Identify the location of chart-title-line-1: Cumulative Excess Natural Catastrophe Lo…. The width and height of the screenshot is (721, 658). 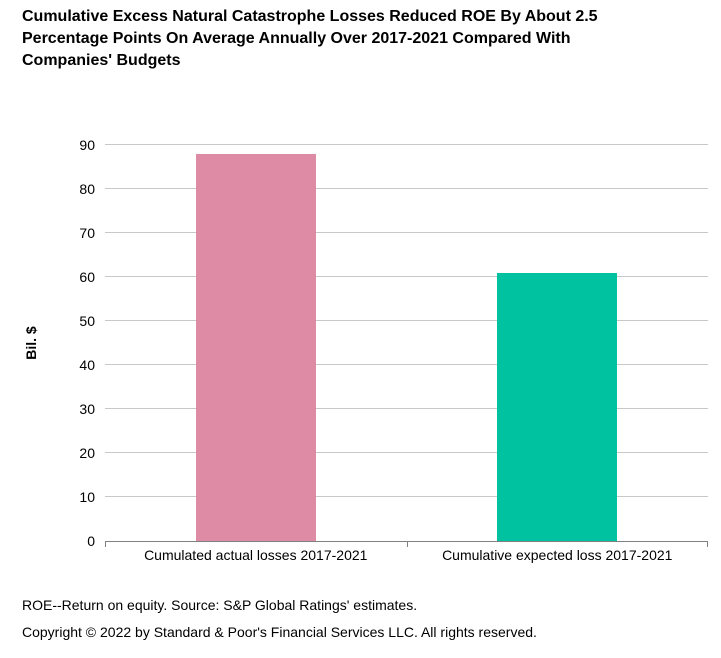
(310, 16).